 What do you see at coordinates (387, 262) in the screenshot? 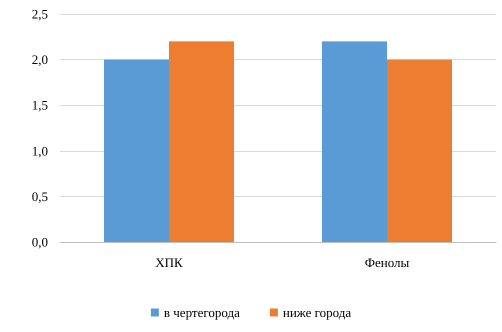
I see `x-tick-label: Фенолы` at bounding box center [387, 262].